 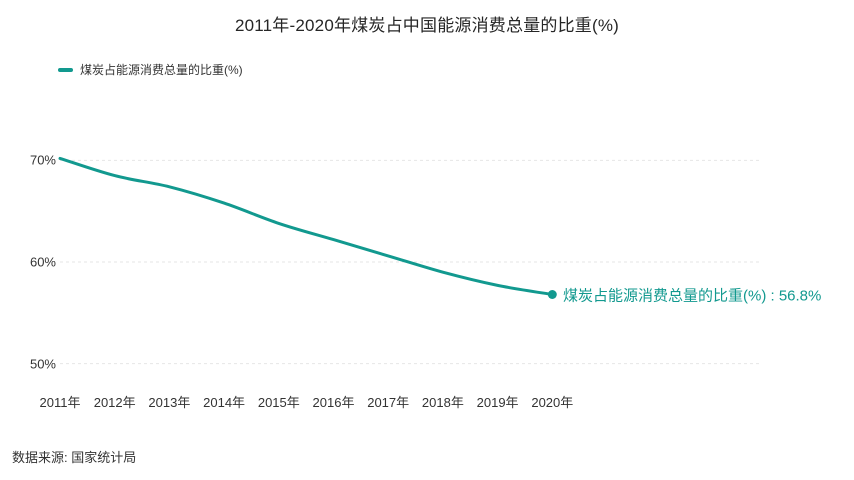 I want to click on x-tick-label: 2020年, so click(x=552, y=402).